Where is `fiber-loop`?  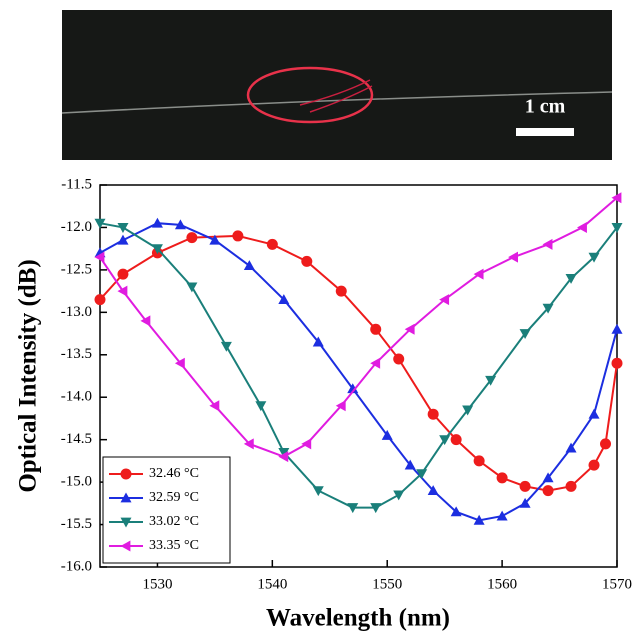 fiber-loop is located at coordinates (310, 95).